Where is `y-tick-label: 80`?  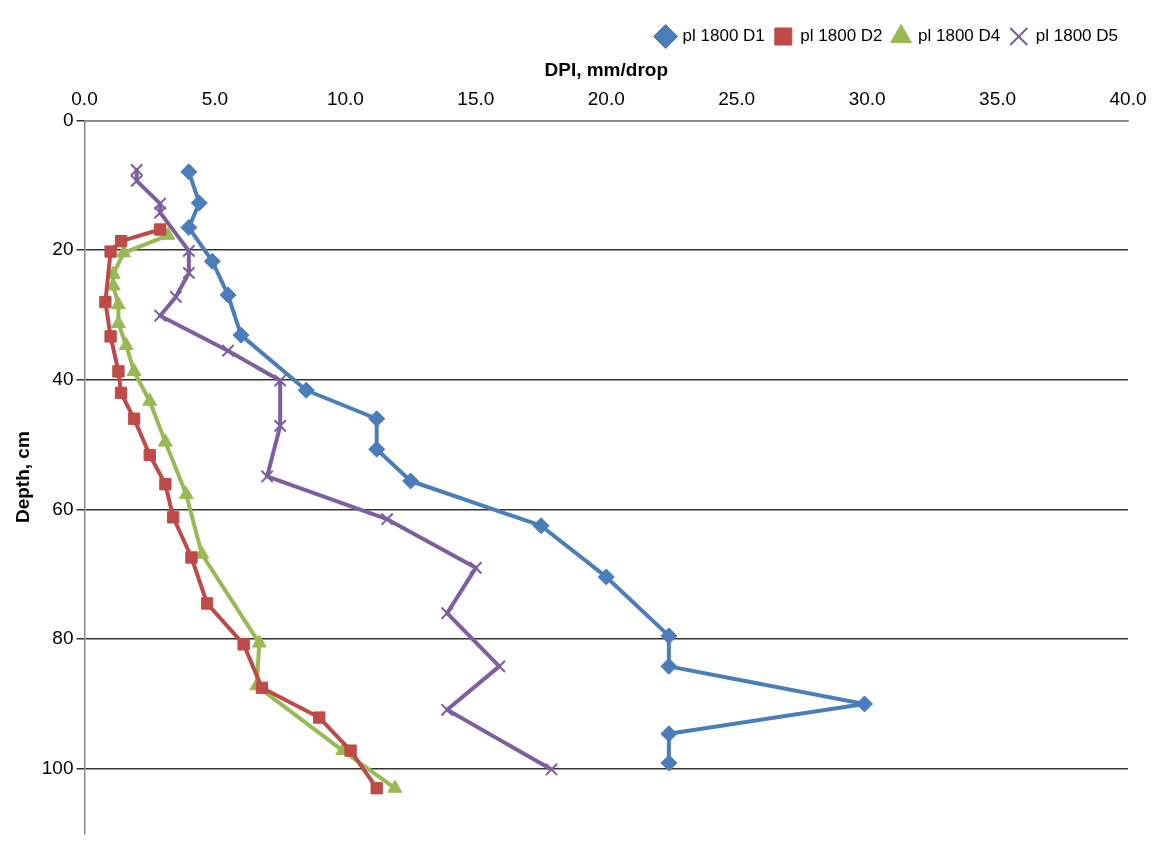 y-tick-label: 80 is located at coordinates (63, 638).